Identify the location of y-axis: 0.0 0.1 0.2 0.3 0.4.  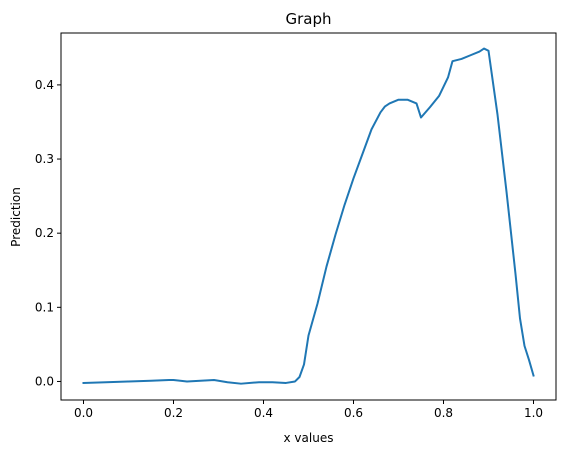
(48, 233).